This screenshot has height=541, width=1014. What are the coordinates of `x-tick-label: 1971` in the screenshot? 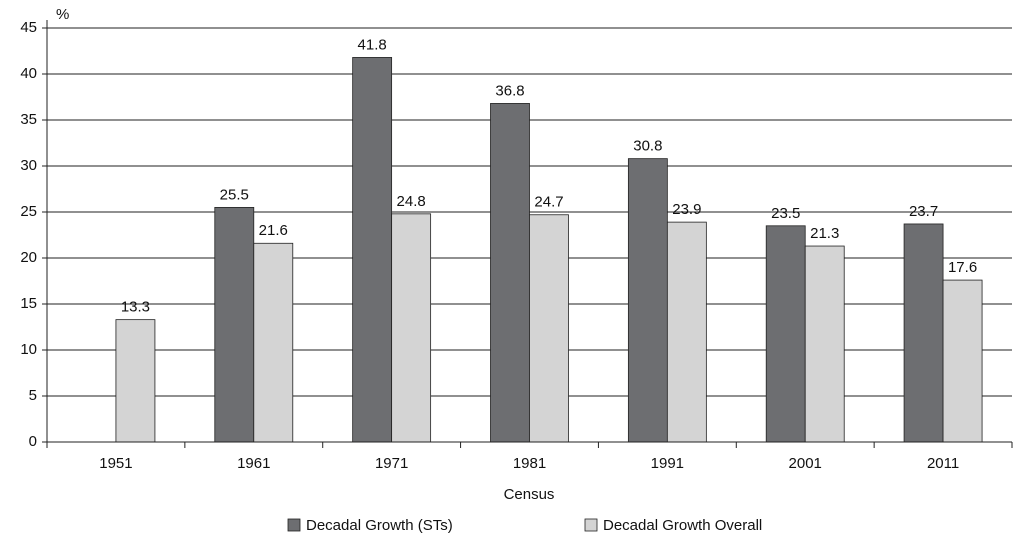 It's located at (391, 463).